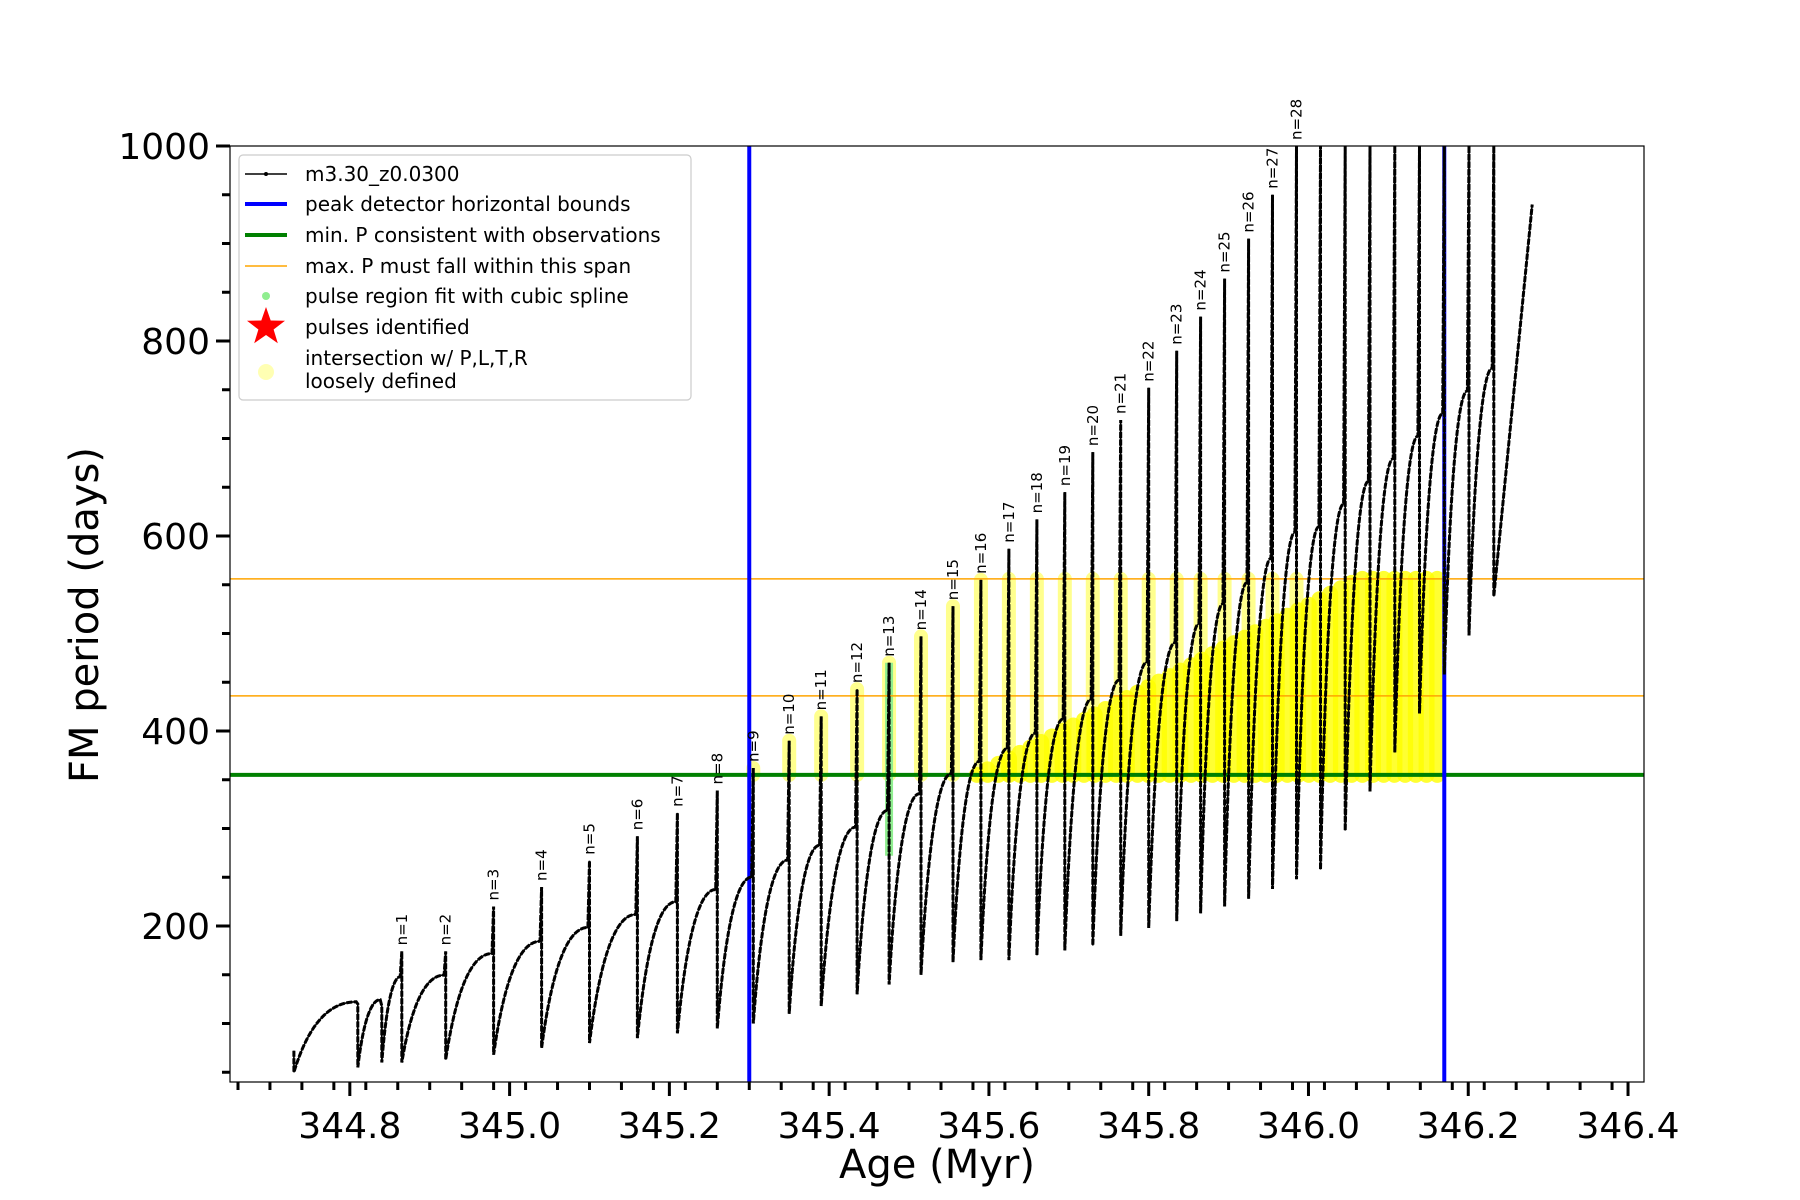 The image size is (1800, 1200). What do you see at coordinates (889, 636) in the screenshot?
I see `pulse-label: n=13` at bounding box center [889, 636].